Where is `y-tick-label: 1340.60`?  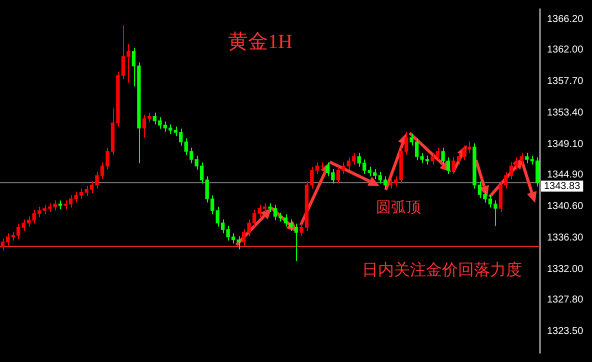
y-tick-label: 1340.60 is located at coordinates (565, 206).